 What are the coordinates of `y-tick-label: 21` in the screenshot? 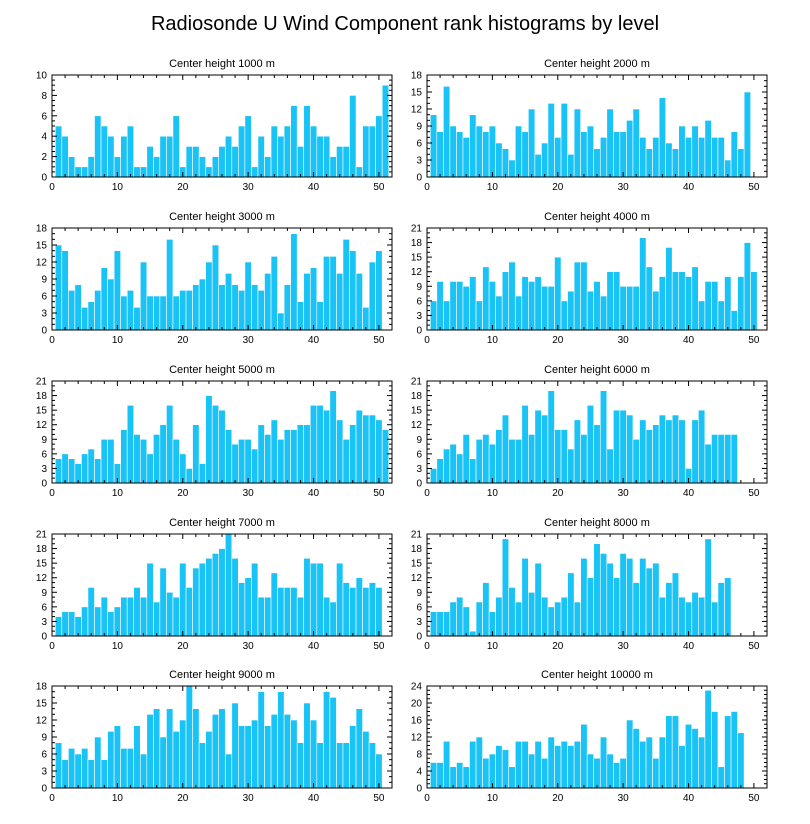 It's located at (417, 229).